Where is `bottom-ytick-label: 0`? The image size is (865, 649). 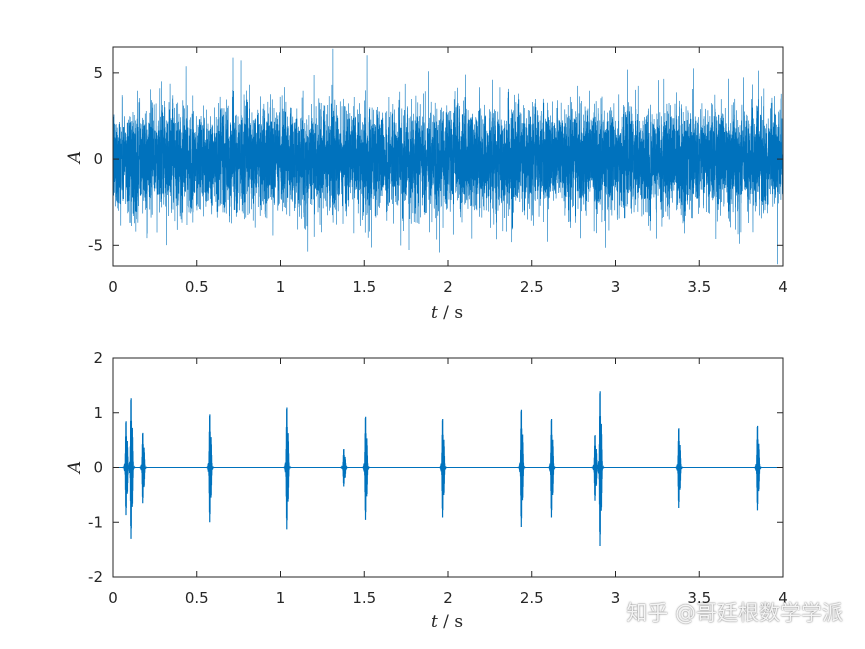
bottom-ytick-label: 0 is located at coordinates (98, 468).